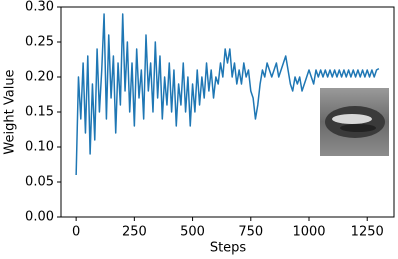 This screenshot has width=398, height=259. I want to click on inset-image, so click(354, 122).